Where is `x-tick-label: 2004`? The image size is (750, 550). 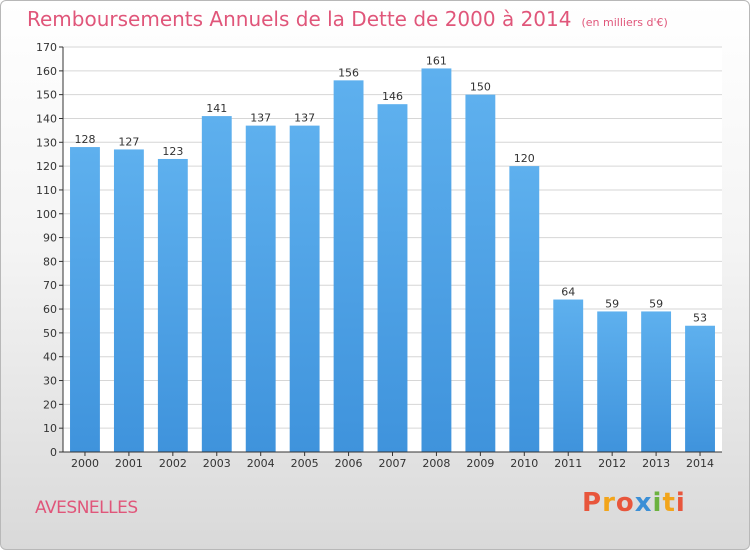 x-tick-label: 2004 is located at coordinates (261, 463).